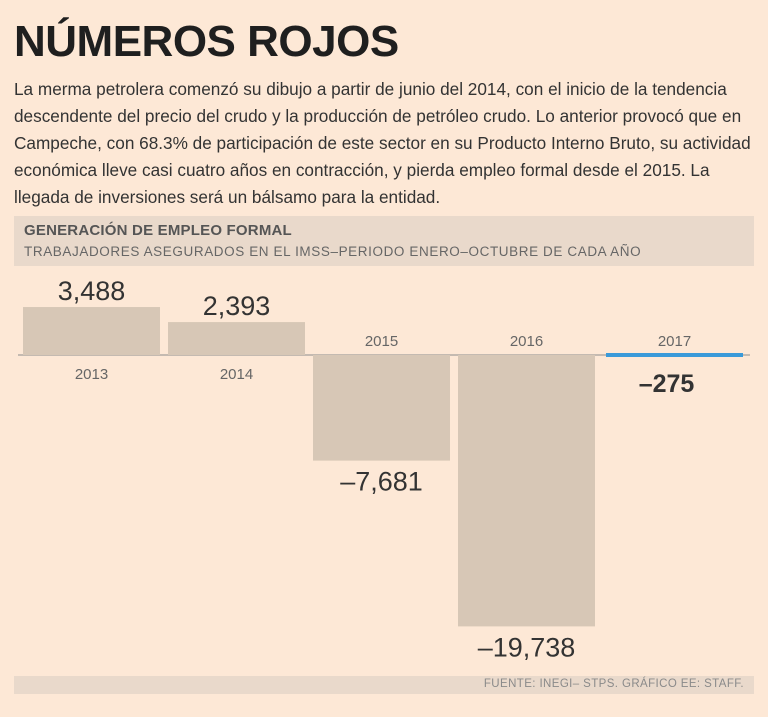 The width and height of the screenshot is (768, 717). I want to click on source-note: FUENTE: INEGI– STPS. GRÁFICO EE: STAFF., so click(613, 684).